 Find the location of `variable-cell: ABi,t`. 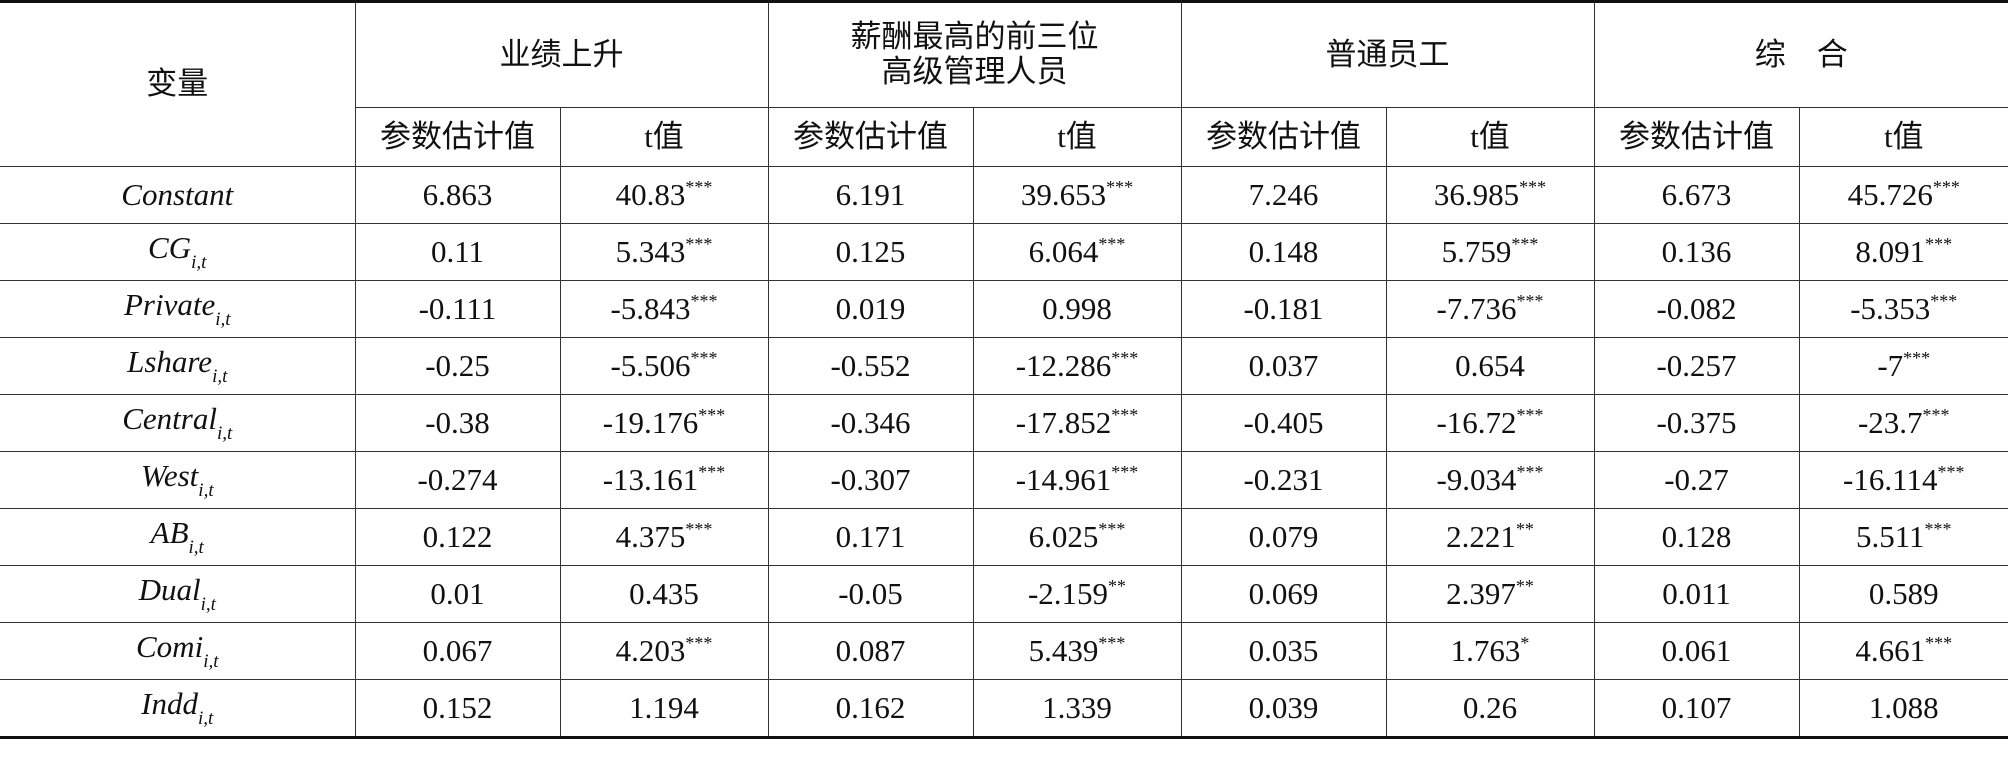

variable-cell: ABi,t is located at coordinates (178, 537).